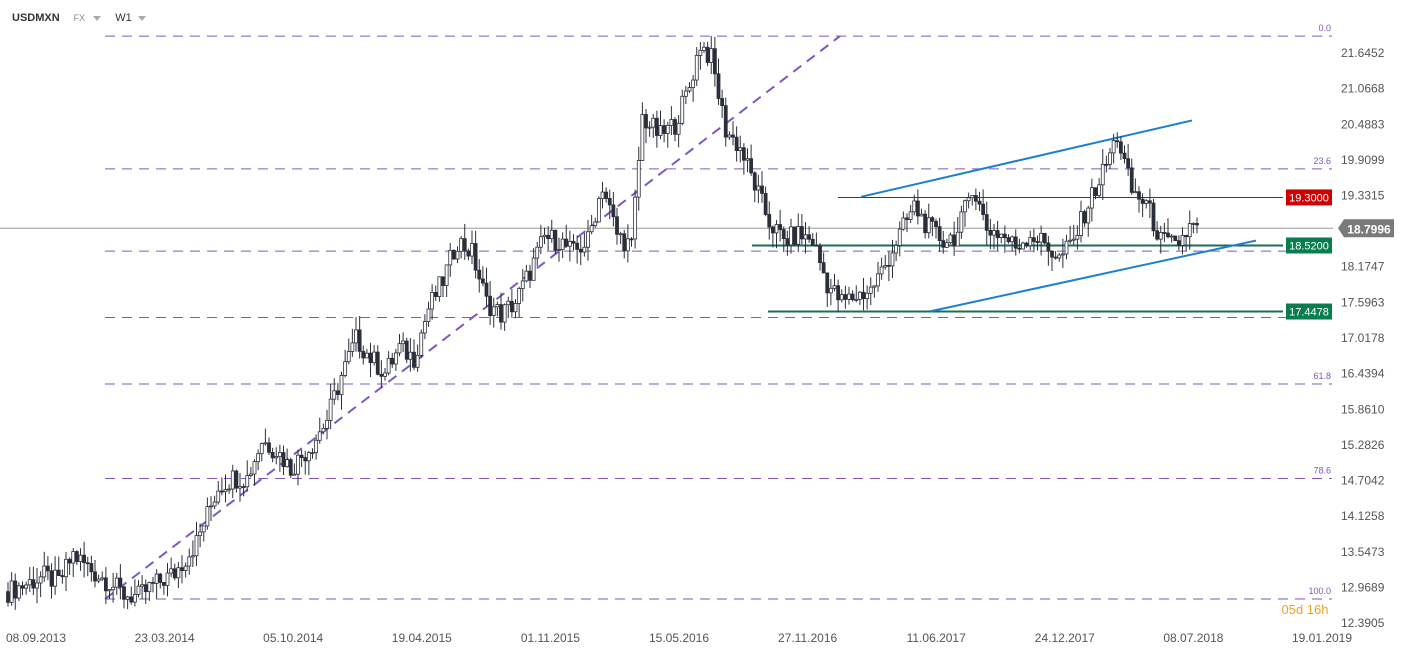  I want to click on timeframe-dropdown-icon, so click(141, 18).